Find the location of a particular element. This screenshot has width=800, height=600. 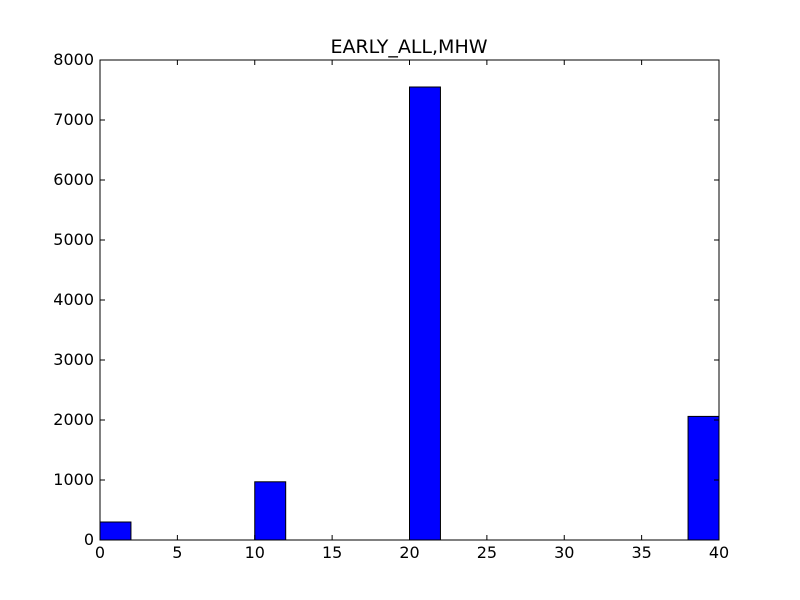

x-tick-label-0: 0 is located at coordinates (100, 552).